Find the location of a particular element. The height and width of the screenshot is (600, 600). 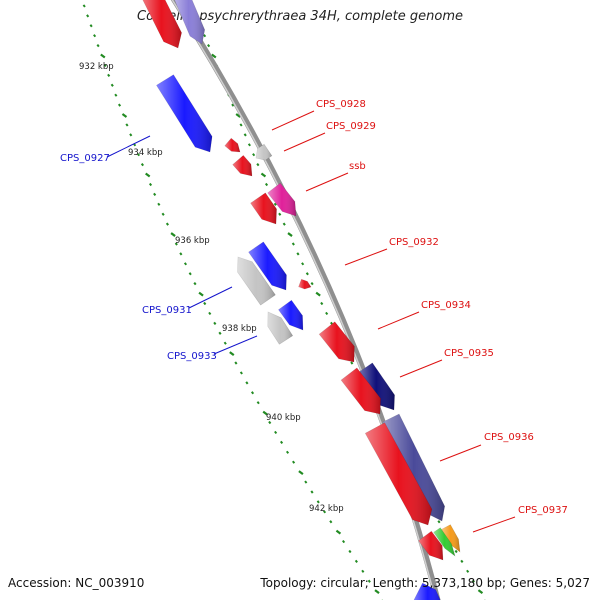

accession-text: Accession: NC_003910 is located at coordinates (76, 583).